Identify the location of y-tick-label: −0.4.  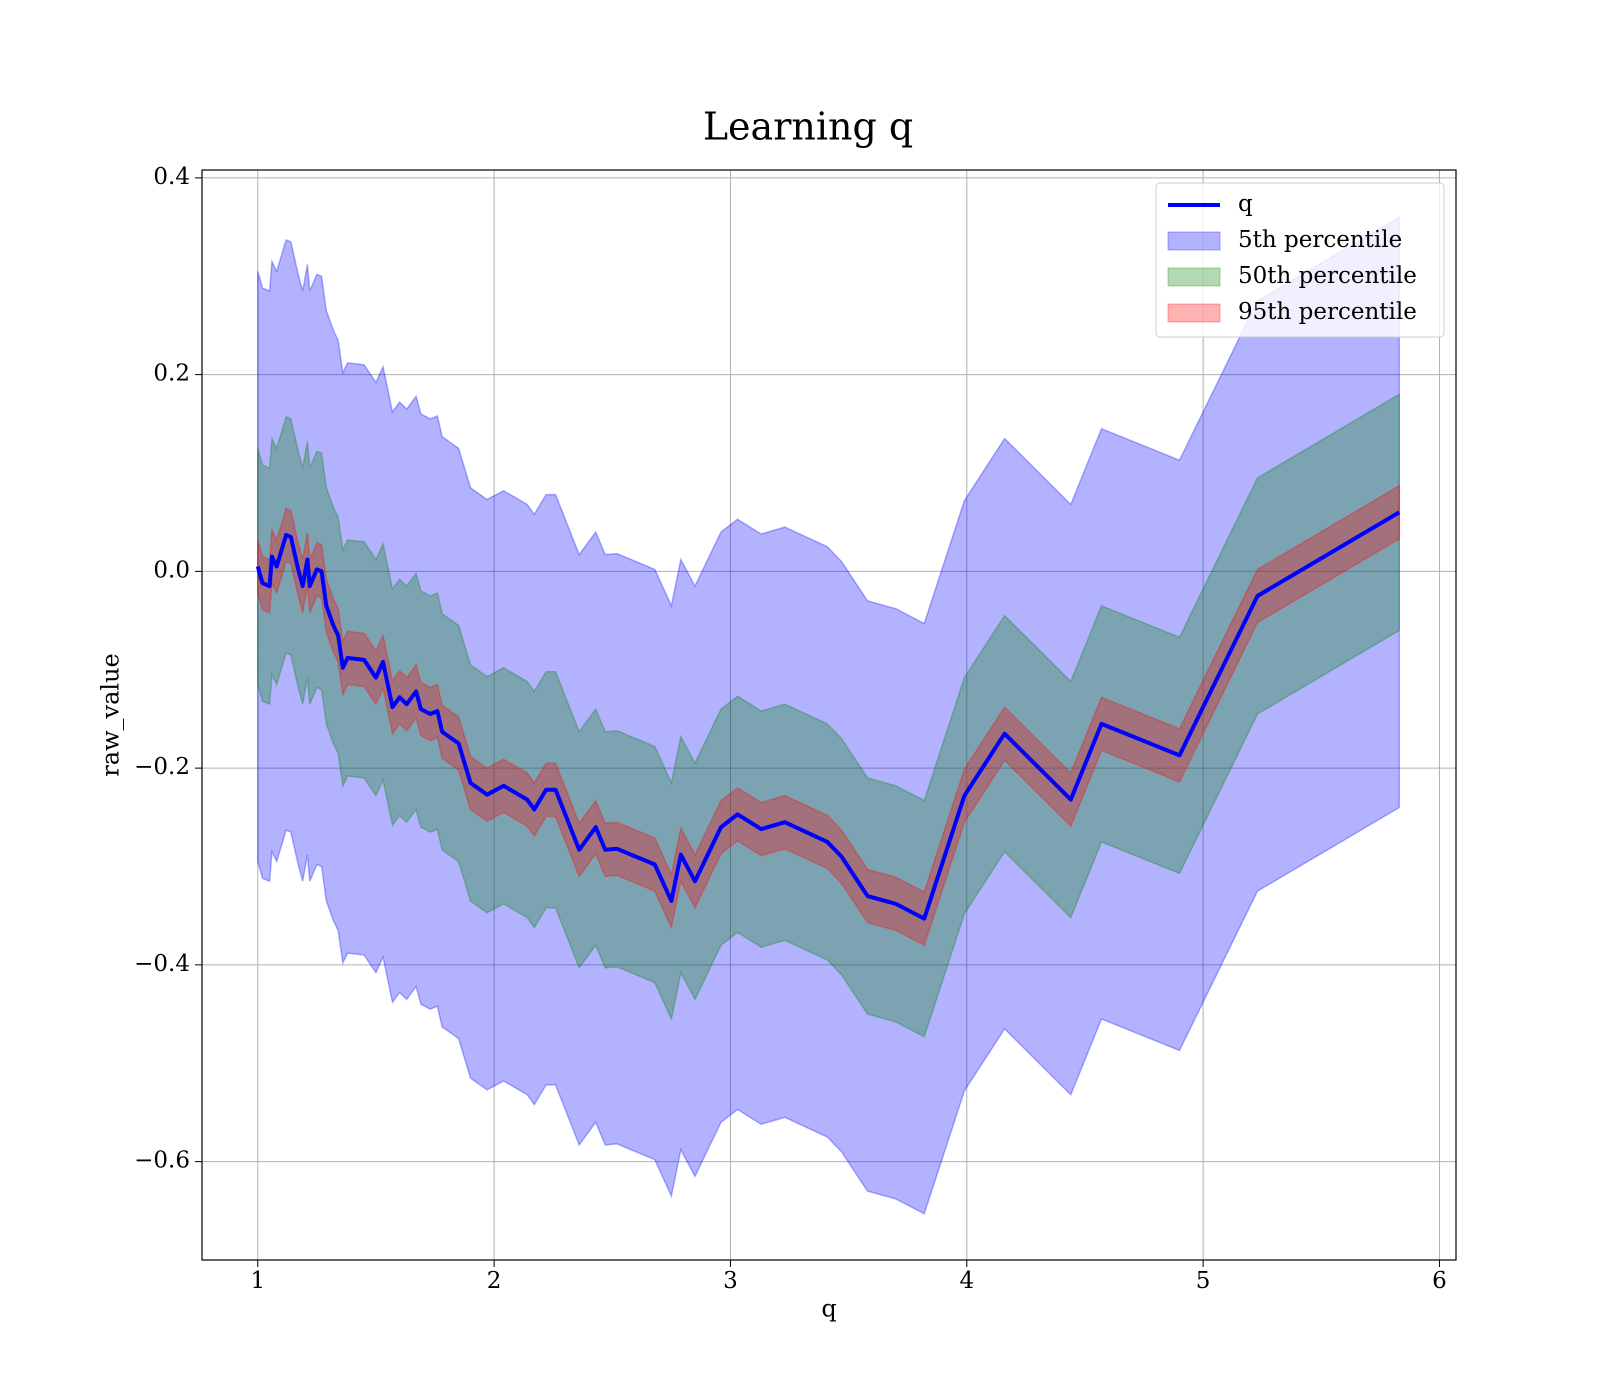
(162, 964).